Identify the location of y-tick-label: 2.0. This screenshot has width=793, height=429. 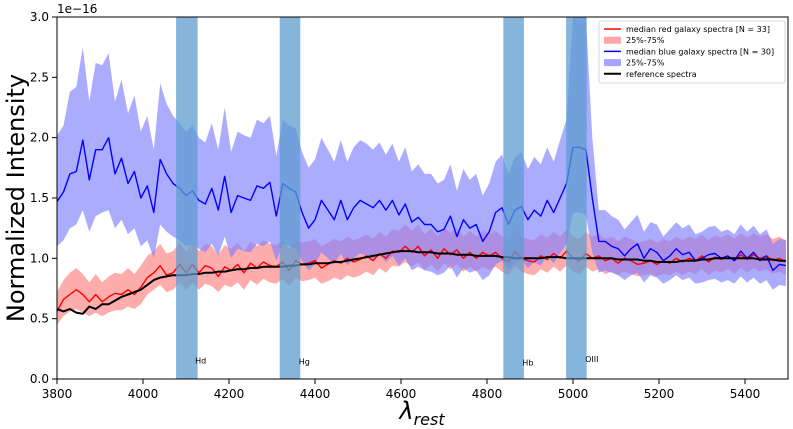
(39, 138).